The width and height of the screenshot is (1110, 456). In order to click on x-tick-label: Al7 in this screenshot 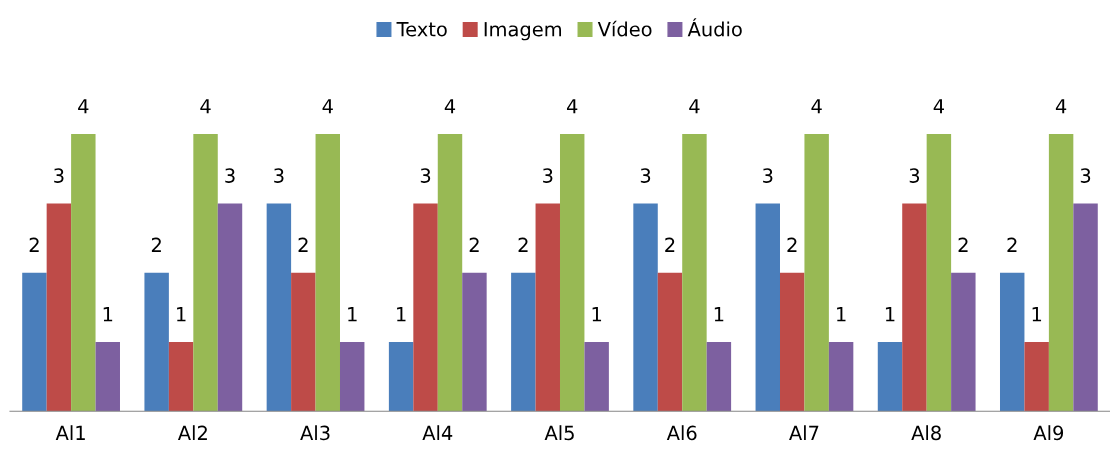, I will do `click(804, 432)`.